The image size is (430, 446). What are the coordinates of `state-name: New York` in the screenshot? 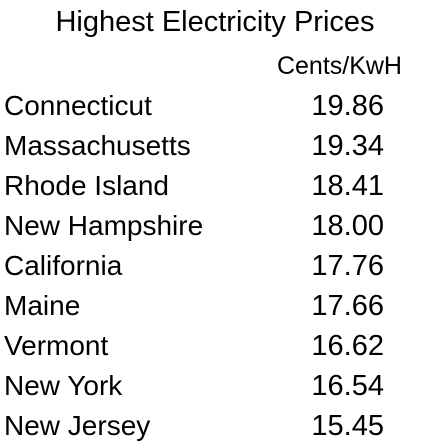 It's located at (63, 385).